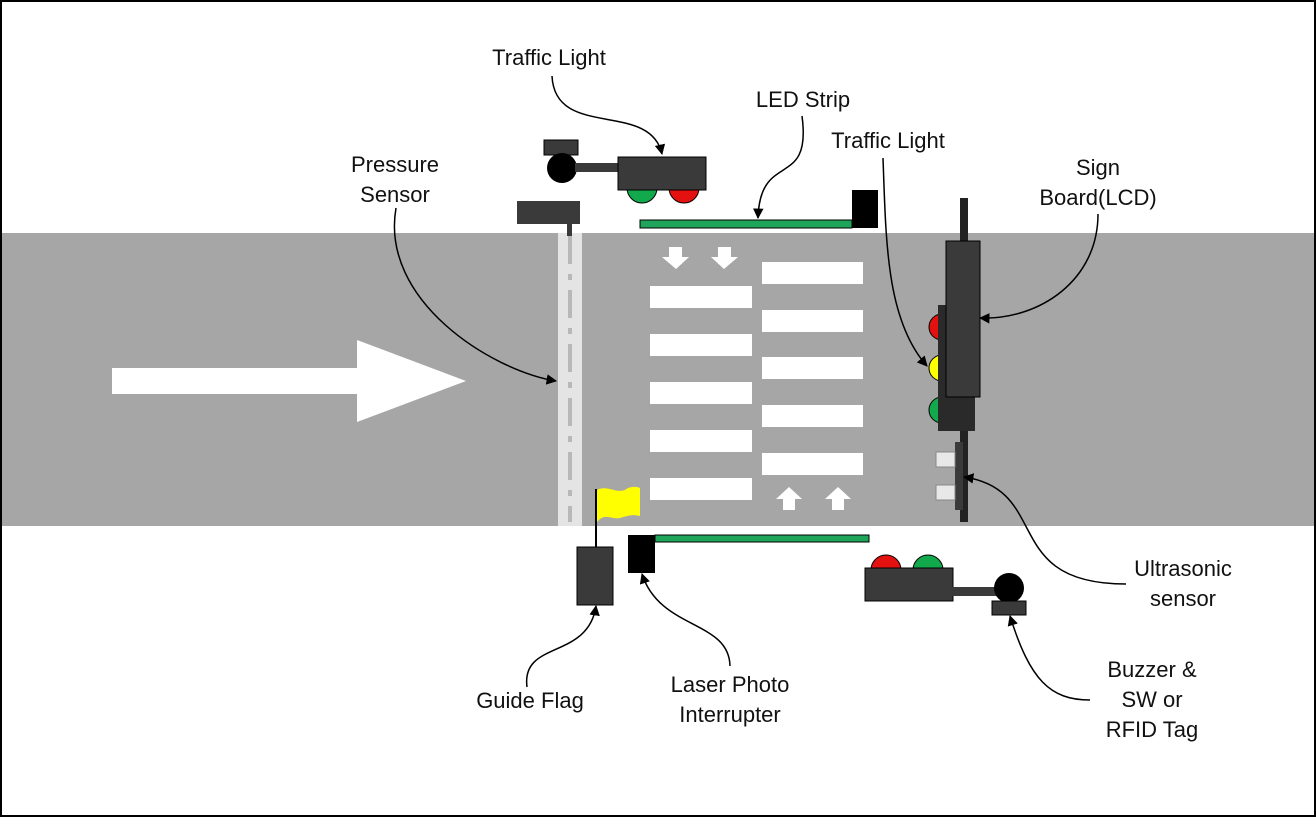  Describe the element at coordinates (685, 620) in the screenshot. I see `callout-laser` at that location.